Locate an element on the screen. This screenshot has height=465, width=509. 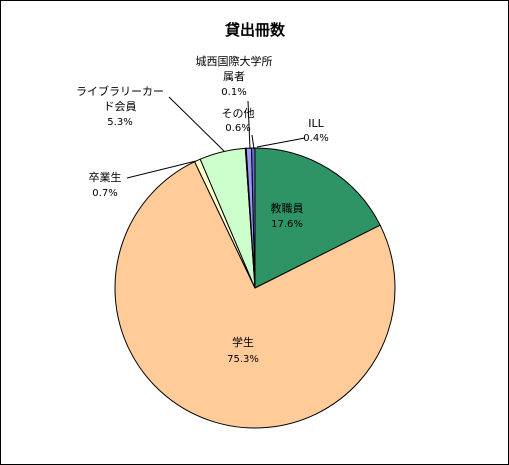
slice-category-label: 学生 is located at coordinates (243, 342).